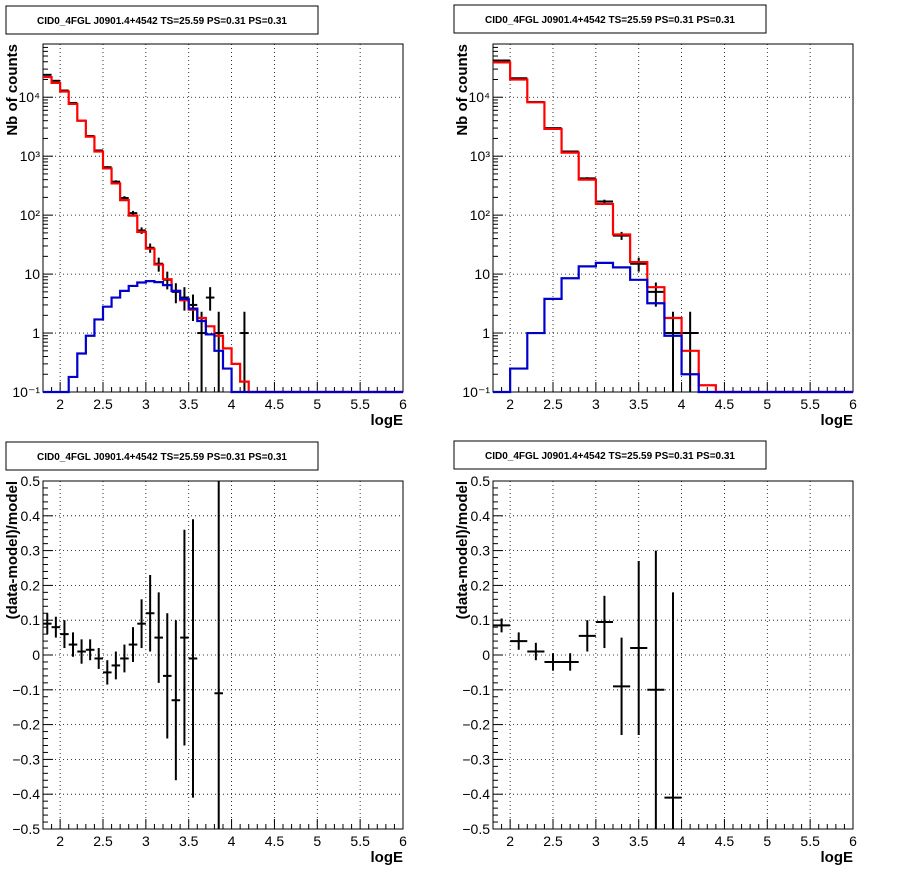 The image size is (898, 875). Describe the element at coordinates (31, 481) in the screenshot. I see `y-tick-label: 0.5` at that location.